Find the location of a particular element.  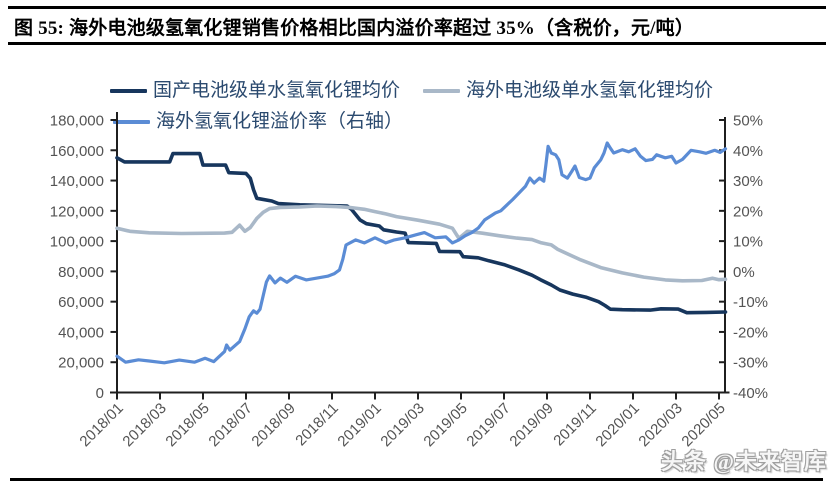

x-tick-label: 2020/03 is located at coordinates (660, 425).